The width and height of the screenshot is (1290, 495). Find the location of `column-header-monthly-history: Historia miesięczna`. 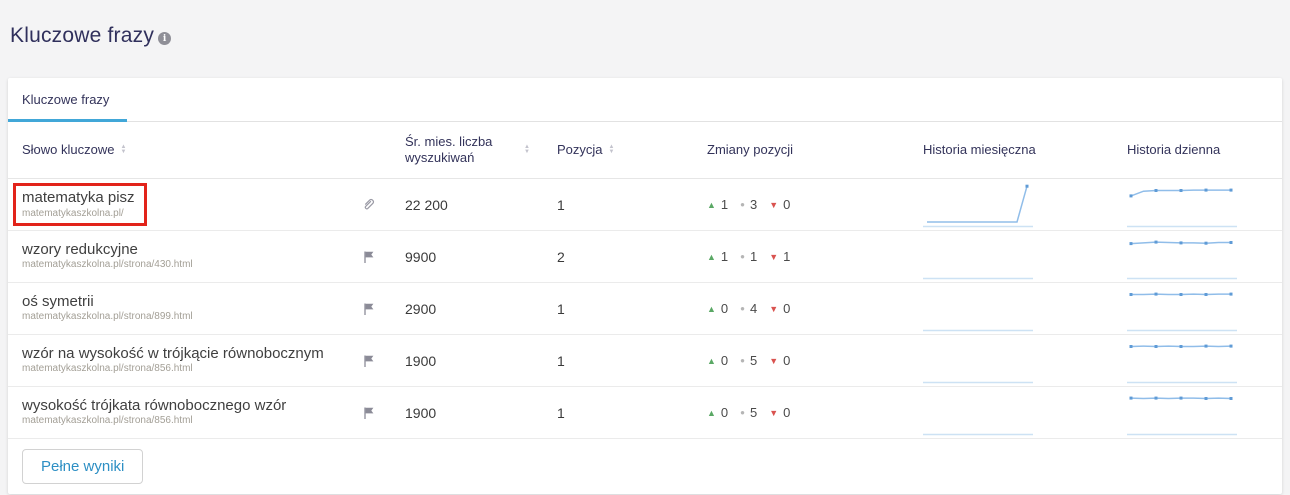

column-header-monthly-history: Historia miesięczna is located at coordinates (979, 149).